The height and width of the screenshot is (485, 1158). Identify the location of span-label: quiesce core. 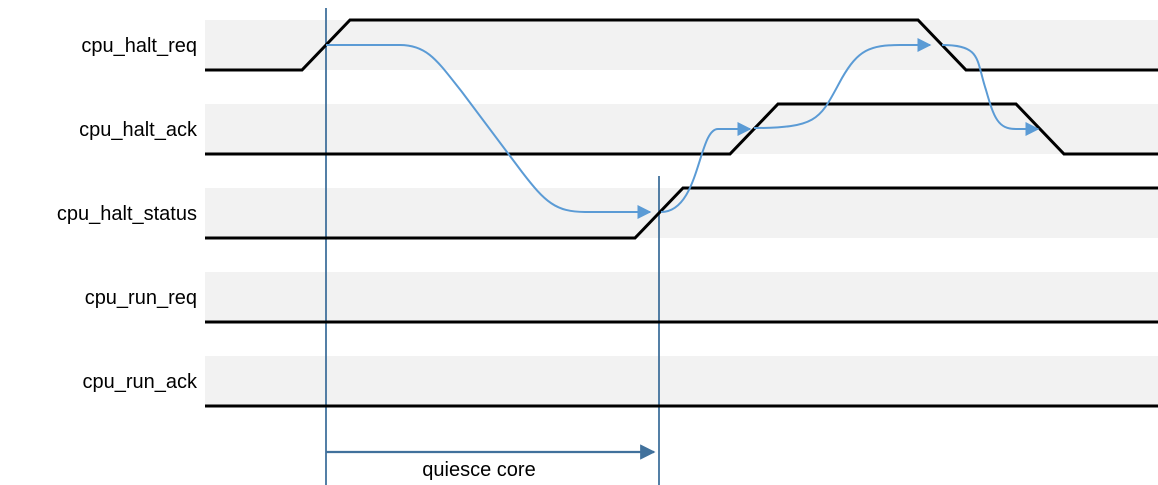
(478, 470).